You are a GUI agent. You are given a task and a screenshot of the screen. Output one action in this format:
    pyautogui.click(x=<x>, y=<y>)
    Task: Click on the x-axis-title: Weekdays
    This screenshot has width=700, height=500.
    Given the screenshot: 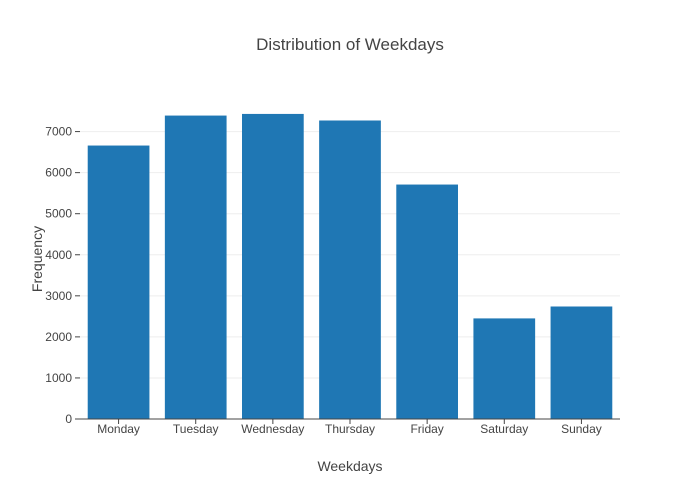 What is the action you would take?
    pyautogui.click(x=349, y=466)
    